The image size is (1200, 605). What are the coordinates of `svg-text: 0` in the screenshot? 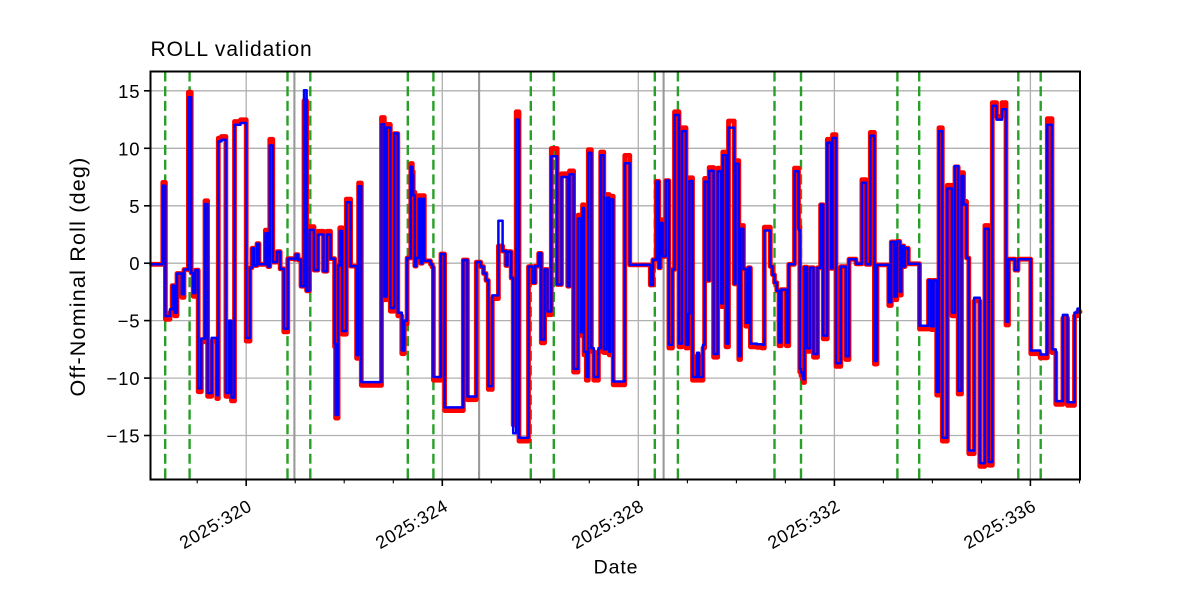 It's located at (134, 263).